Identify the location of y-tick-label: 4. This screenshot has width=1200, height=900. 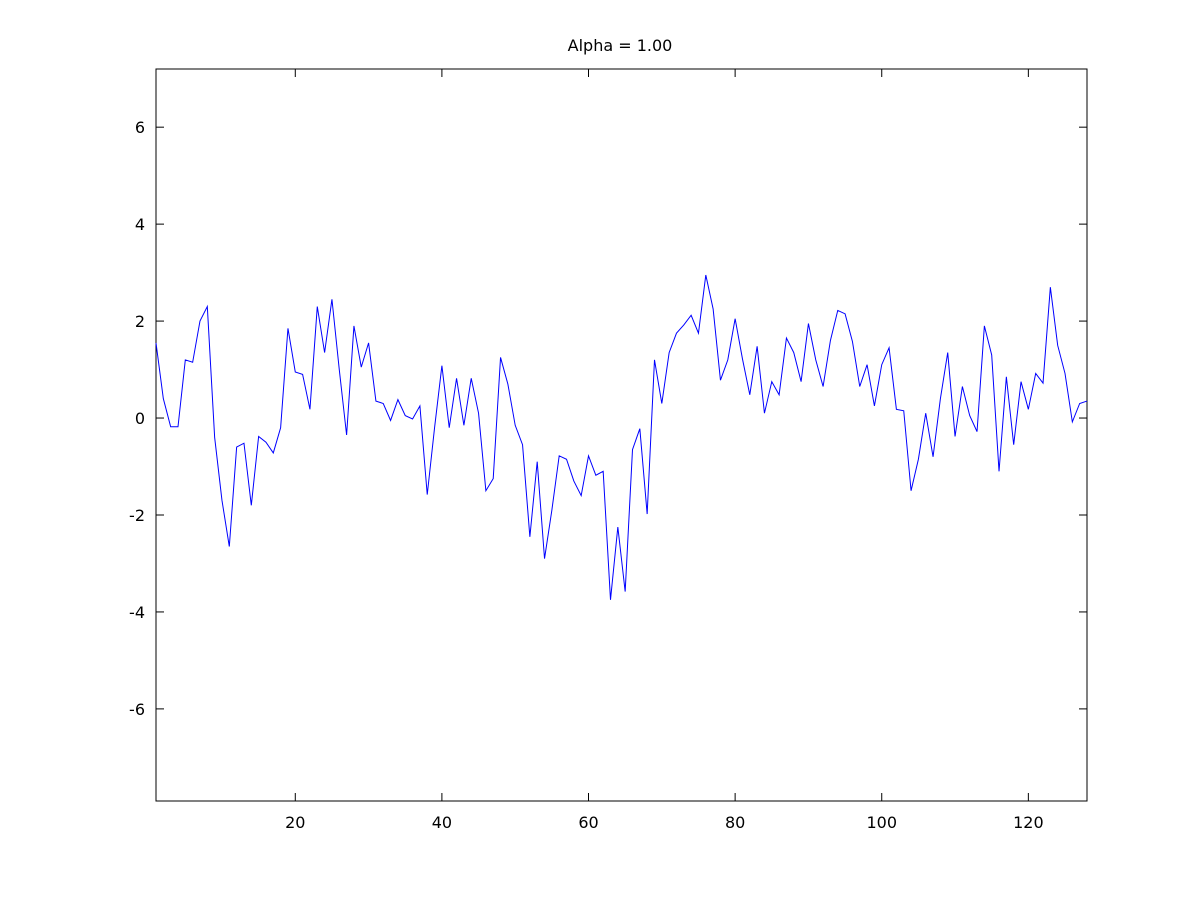
(140, 224).